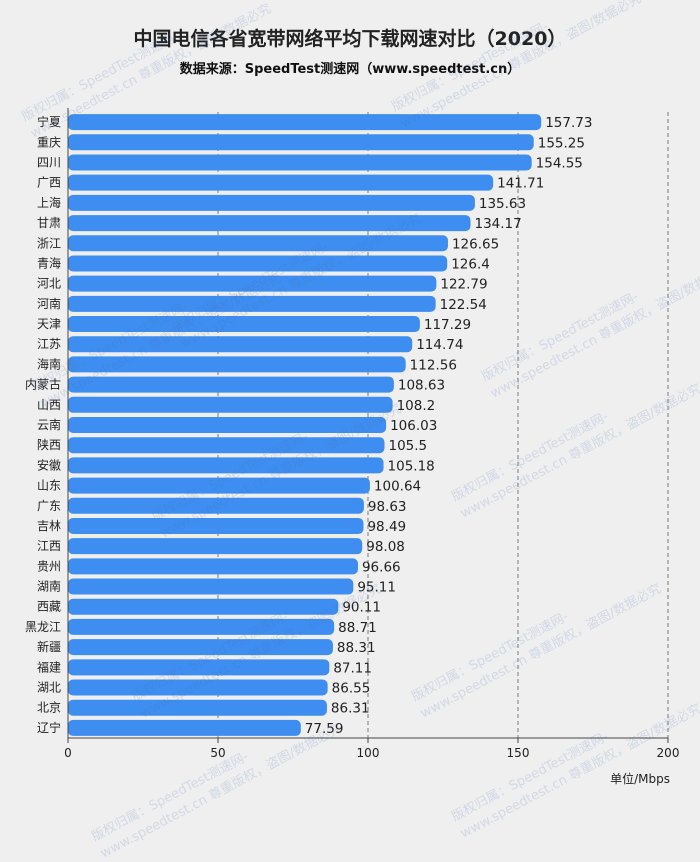  Describe the element at coordinates (49, 284) in the screenshot. I see `category-label: 河北` at that location.